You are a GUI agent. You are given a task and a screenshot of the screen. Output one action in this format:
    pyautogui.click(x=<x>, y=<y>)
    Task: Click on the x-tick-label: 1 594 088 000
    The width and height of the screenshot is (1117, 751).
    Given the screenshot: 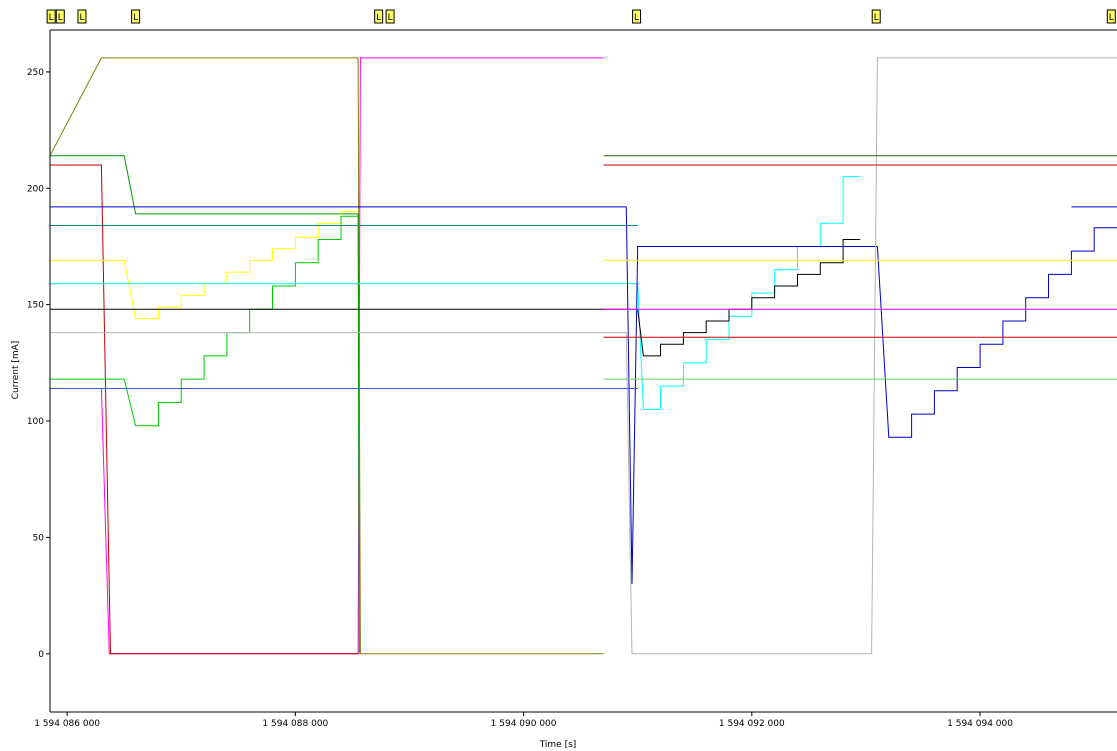 What is the action you would take?
    pyautogui.click(x=295, y=724)
    